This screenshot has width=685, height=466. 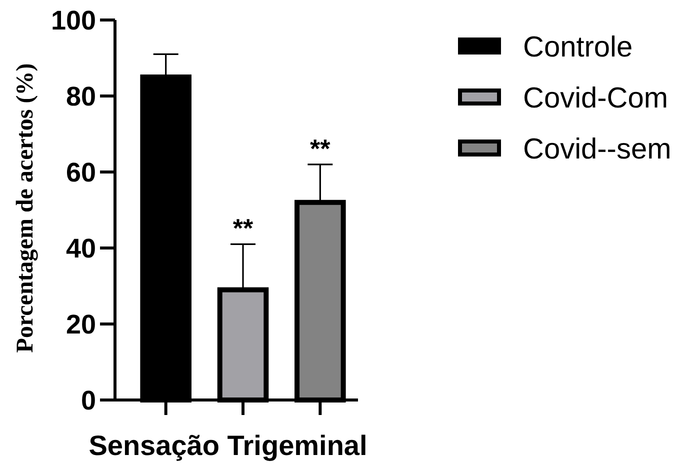 What do you see at coordinates (73, 21) in the screenshot?
I see `y-tick-label: 100` at bounding box center [73, 21].